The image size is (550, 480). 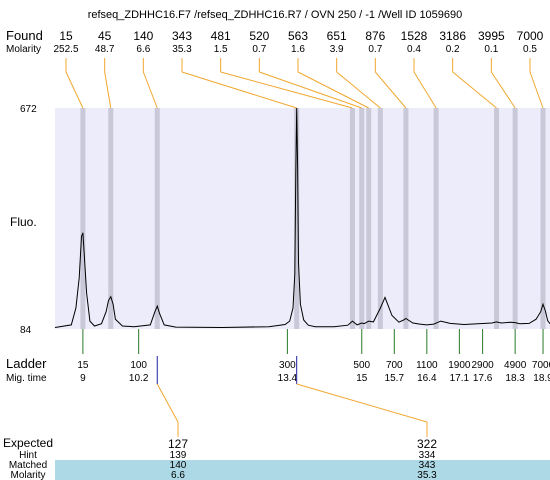 What do you see at coordinates (394, 365) in the screenshot?
I see `ladder-size-label: 700` at bounding box center [394, 365].